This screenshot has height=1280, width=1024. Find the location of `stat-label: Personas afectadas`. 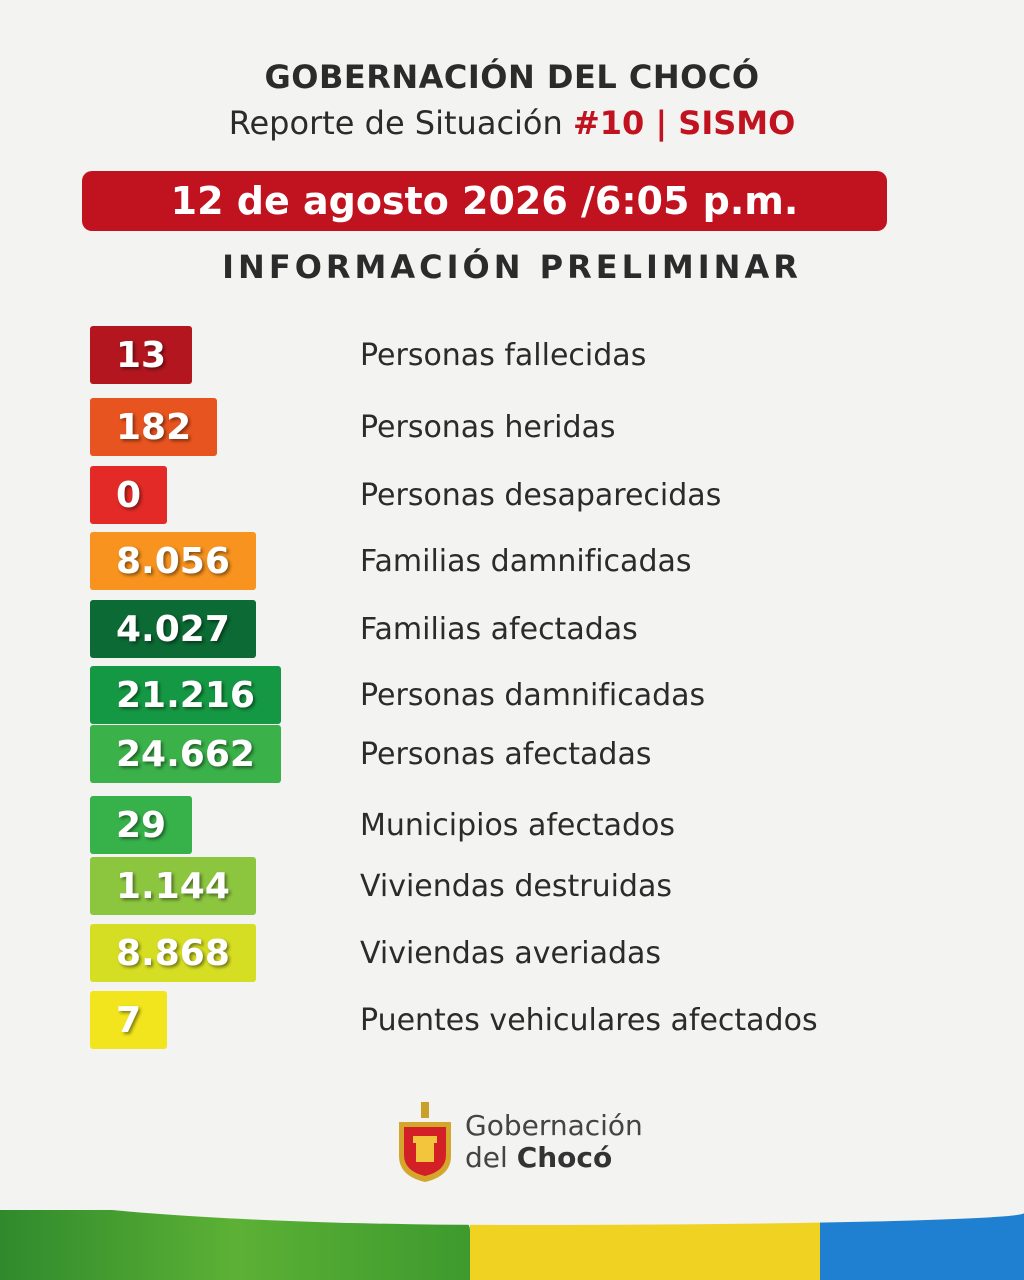

stat-label: Personas afectadas is located at coordinates (506, 754).